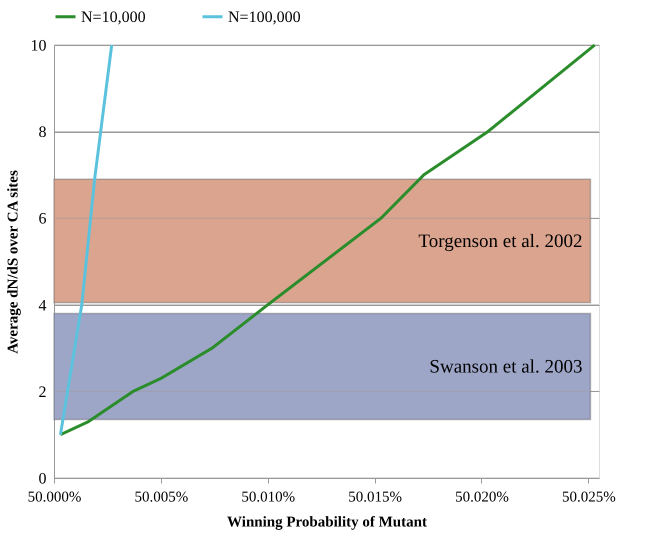 Image resolution: width=666 pixels, height=544 pixels. Describe the element at coordinates (42, 479) in the screenshot. I see `y-tick-label: 0` at that location.